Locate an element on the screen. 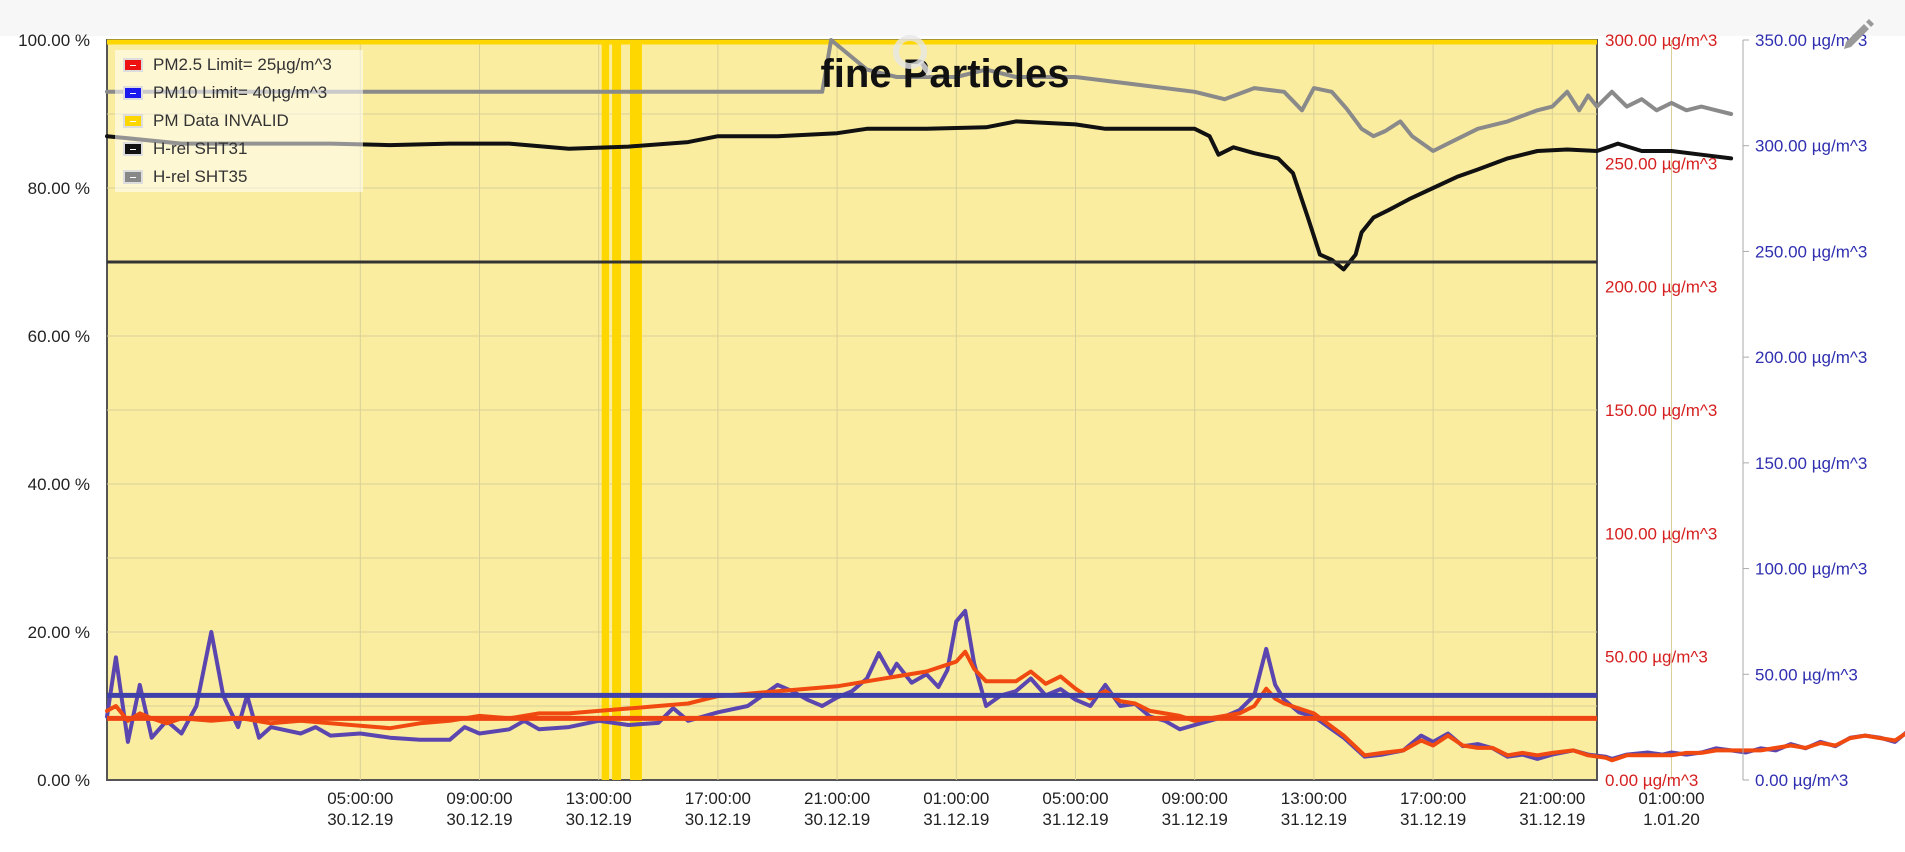 Image resolution: width=1905 pixels, height=852 pixels. y-left-tick: 40.00 % is located at coordinates (59, 484).